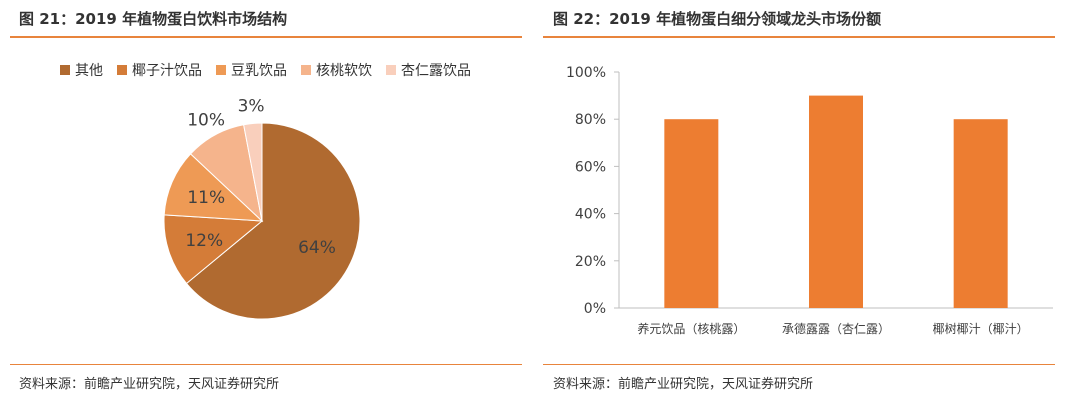 Image resolution: width=1080 pixels, height=402 pixels. I want to click on pie-slice-label: 3%, so click(251, 107).